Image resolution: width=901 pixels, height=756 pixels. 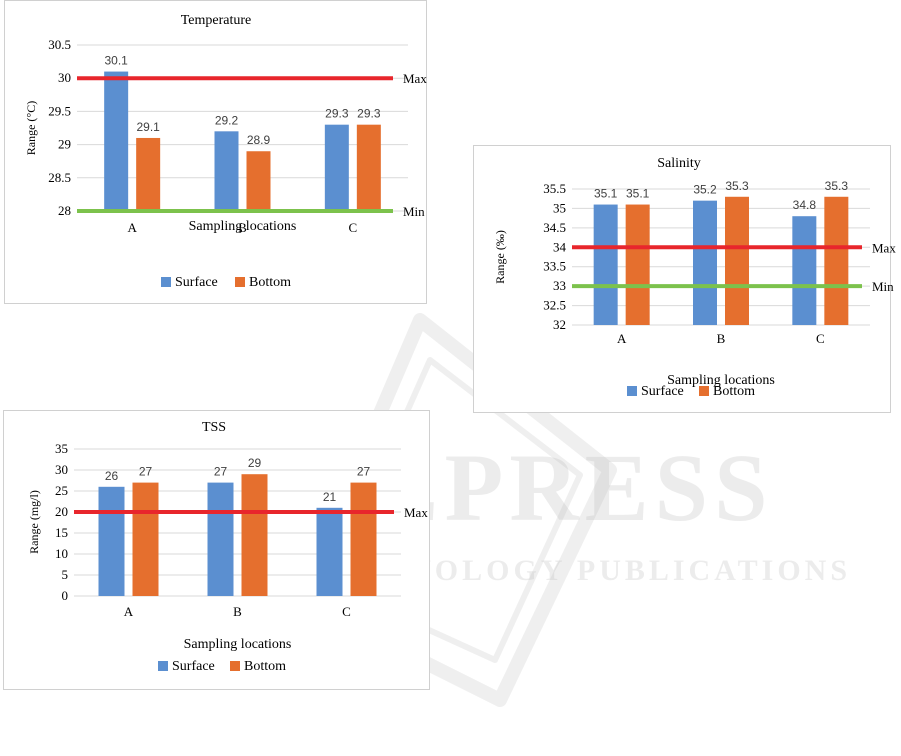 I want to click on y-tick-label: 28, so click(x=64, y=210).